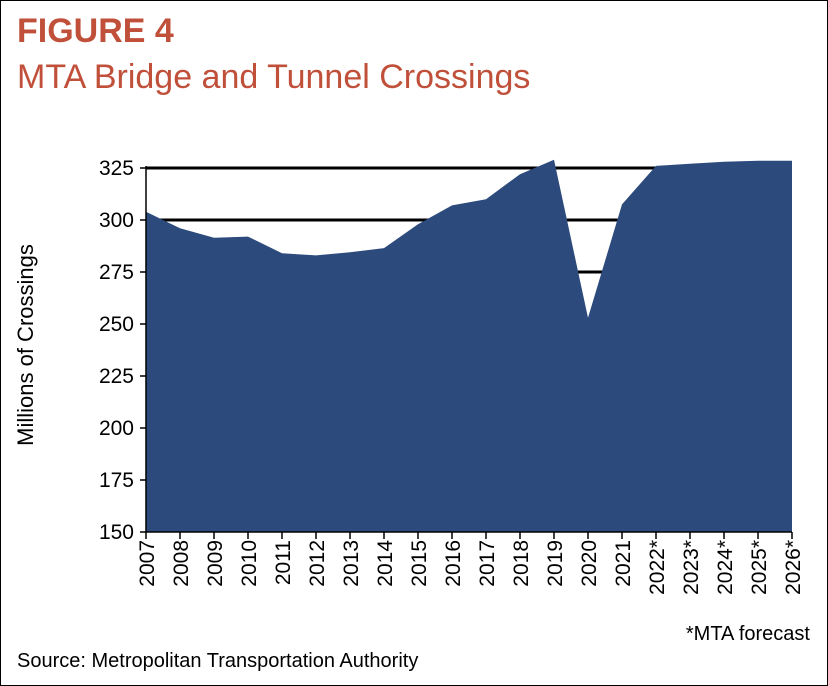  What do you see at coordinates (351, 563) in the screenshot?
I see `x-tick-label-2013: 2013` at bounding box center [351, 563].